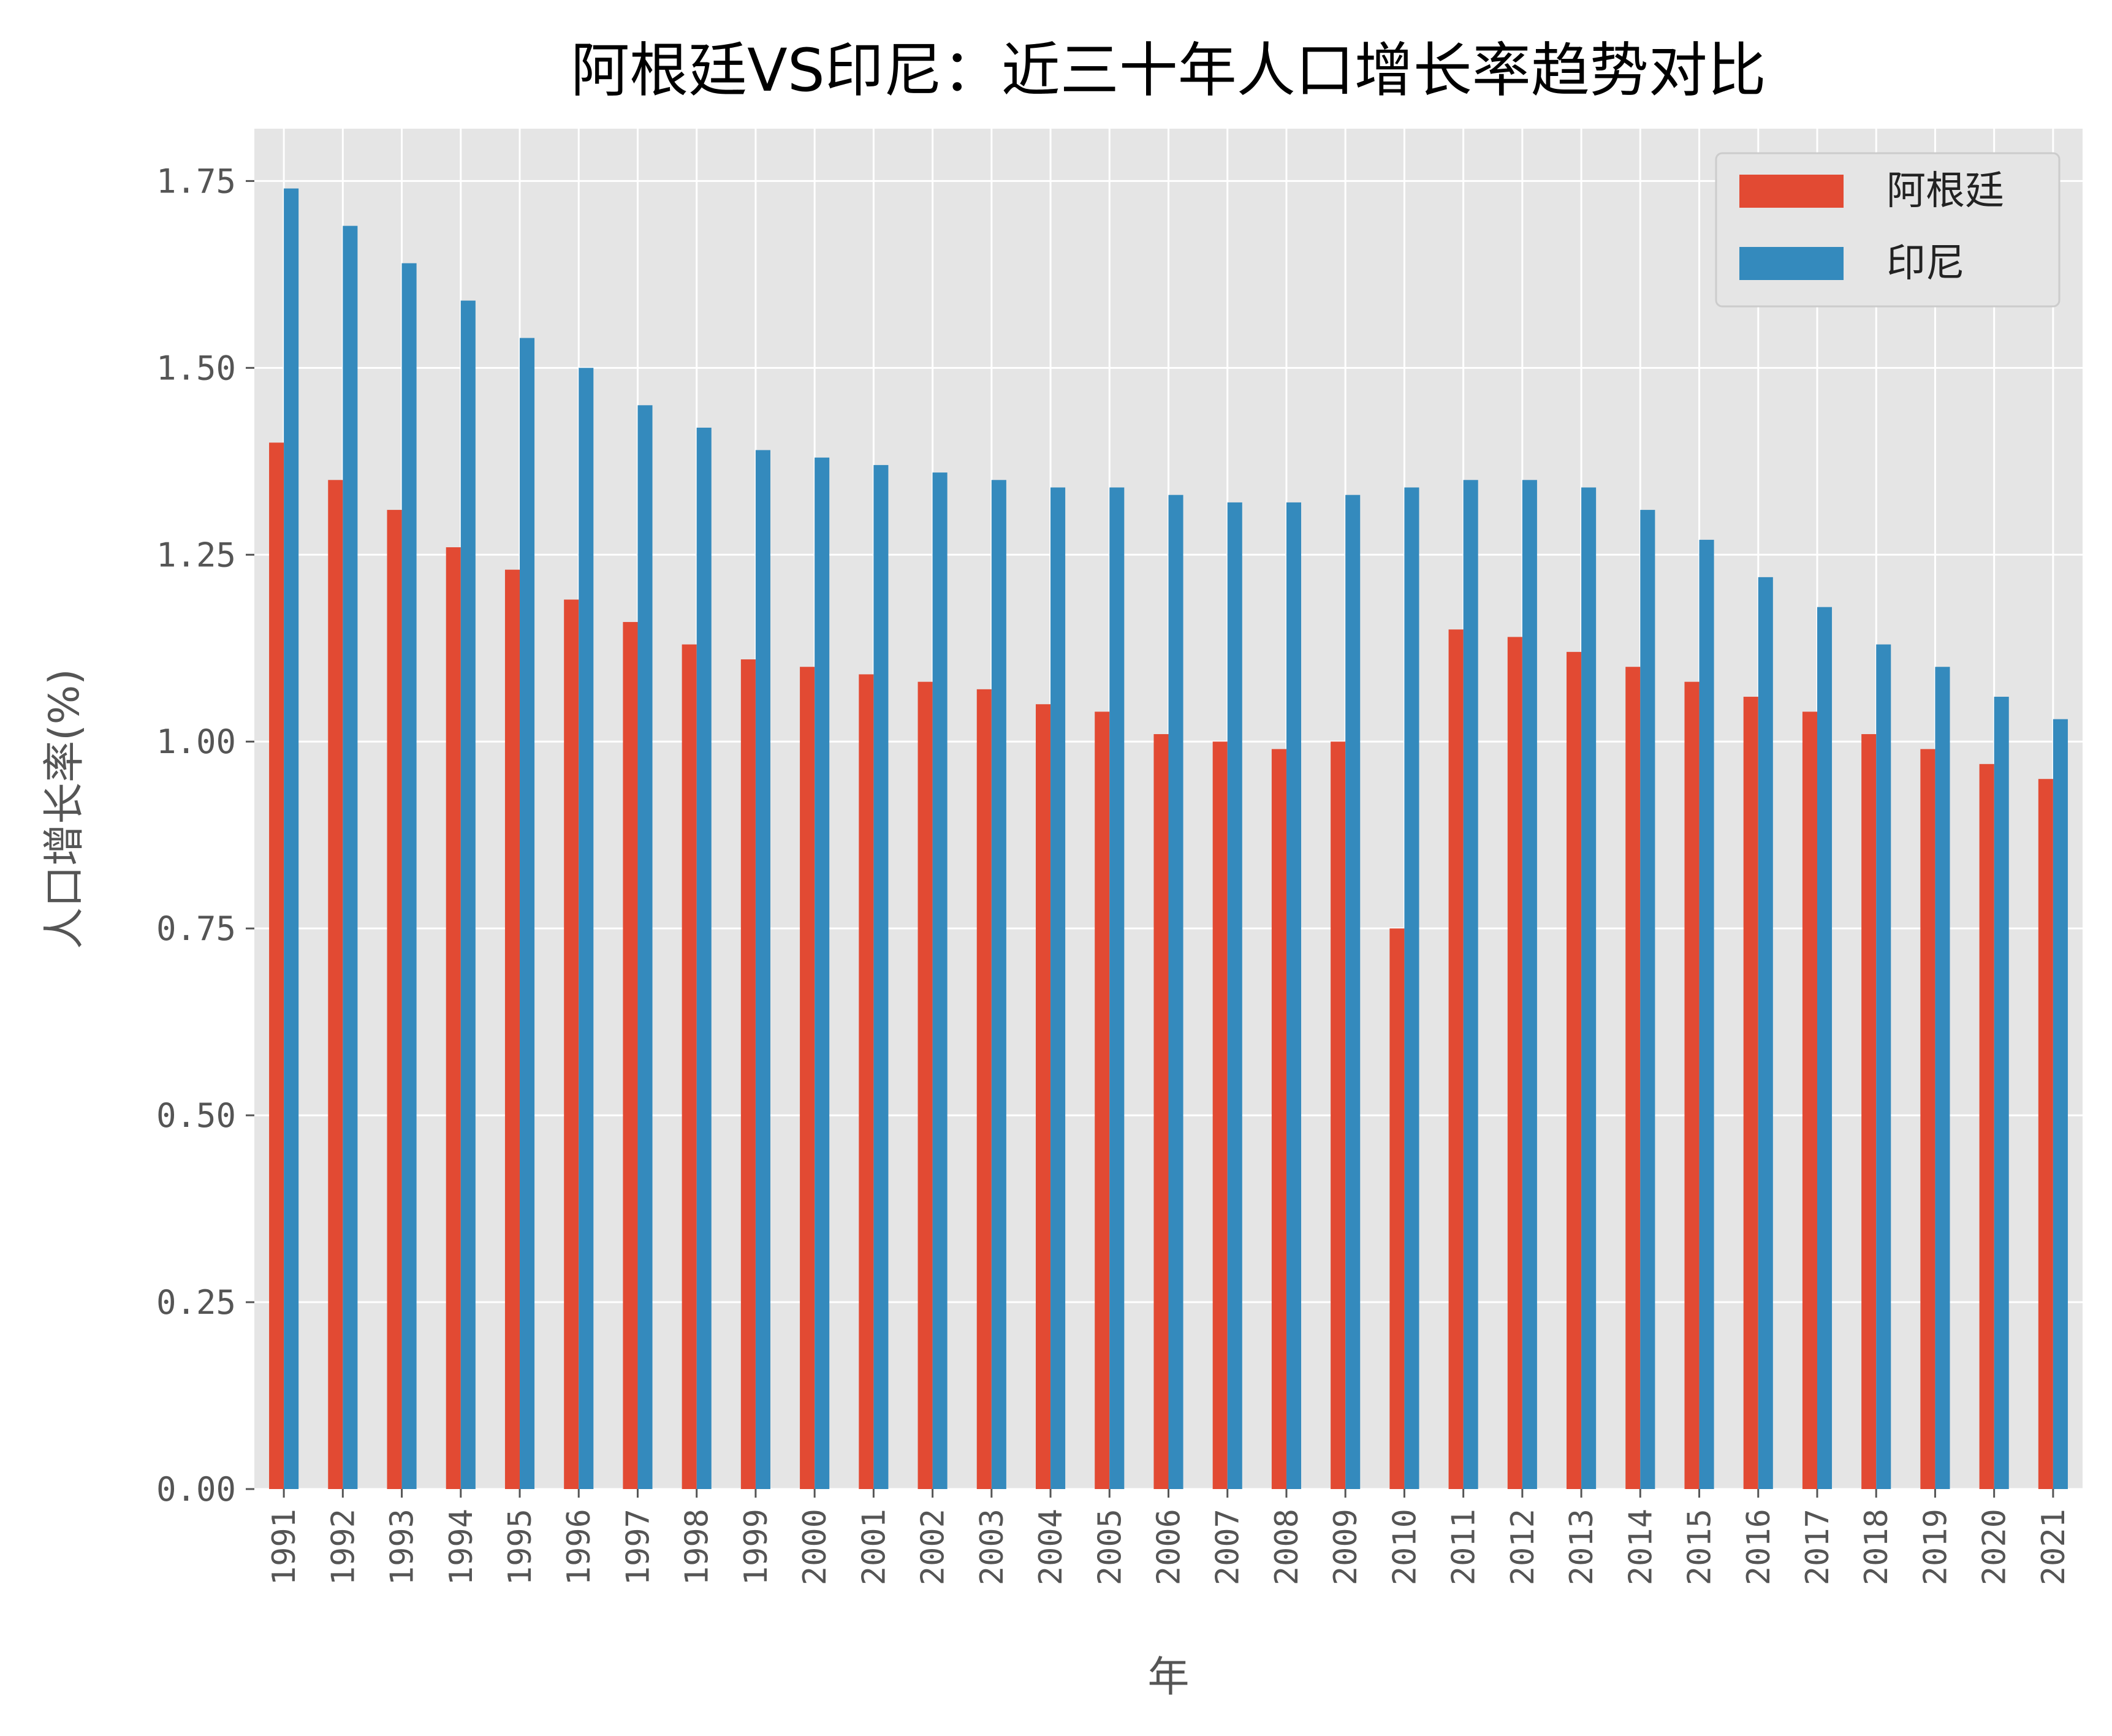 The width and height of the screenshot is (2112, 1736). Describe the element at coordinates (1759, 1547) in the screenshot. I see `x-tick-label: 2016` at that location.